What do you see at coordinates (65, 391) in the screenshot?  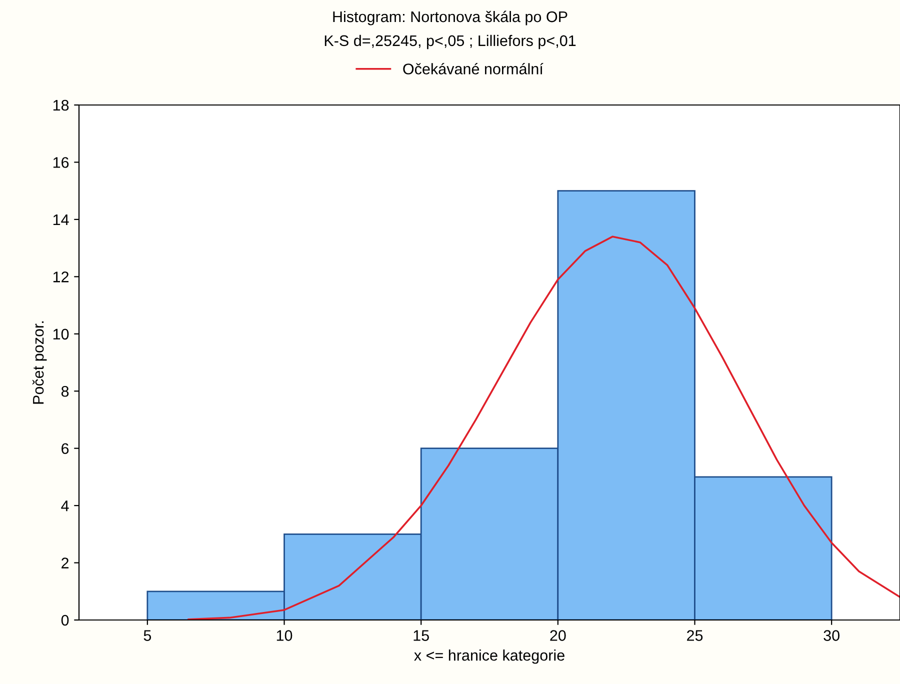 I see `y-tick-label: 8` at bounding box center [65, 391].